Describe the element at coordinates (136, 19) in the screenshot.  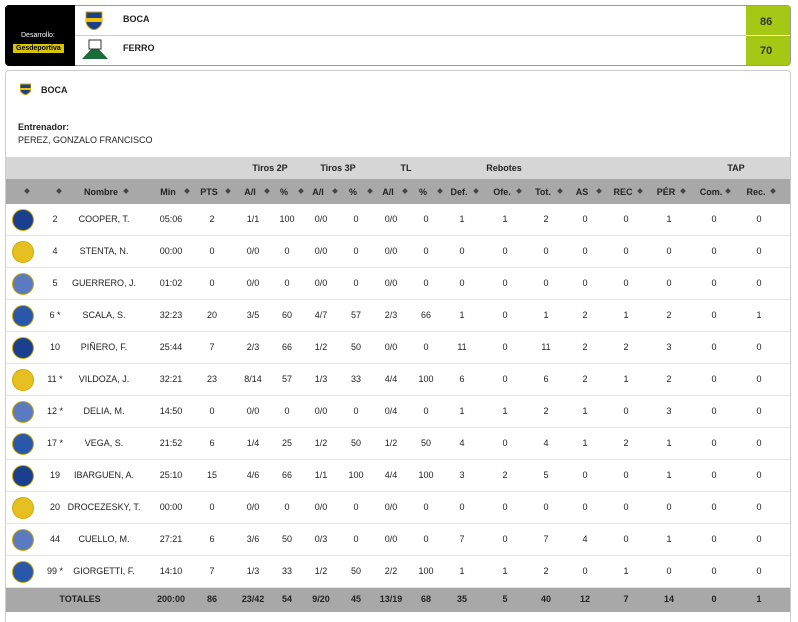
I see `home-name: BOCA` at that location.